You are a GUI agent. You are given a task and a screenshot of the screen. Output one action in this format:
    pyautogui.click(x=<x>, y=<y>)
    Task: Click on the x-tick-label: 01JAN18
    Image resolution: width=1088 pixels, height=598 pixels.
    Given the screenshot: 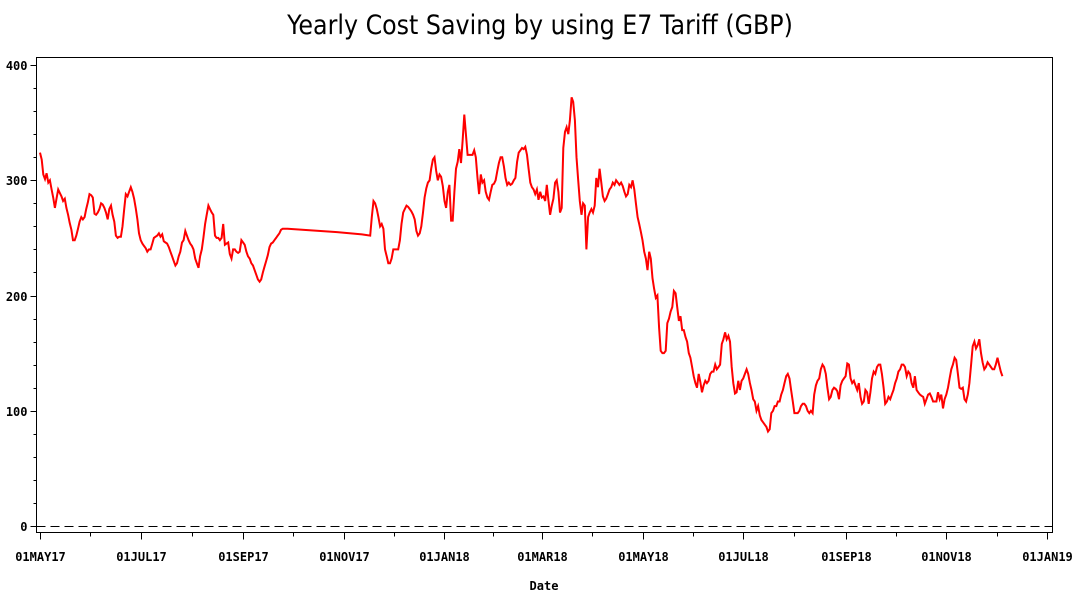 What is the action you would take?
    pyautogui.click(x=444, y=557)
    